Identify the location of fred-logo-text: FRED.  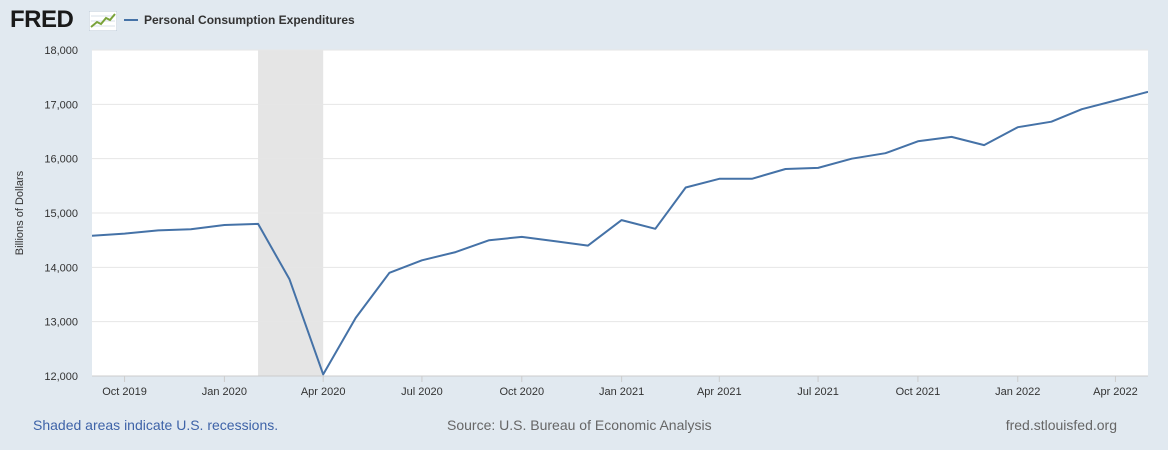
(42, 19).